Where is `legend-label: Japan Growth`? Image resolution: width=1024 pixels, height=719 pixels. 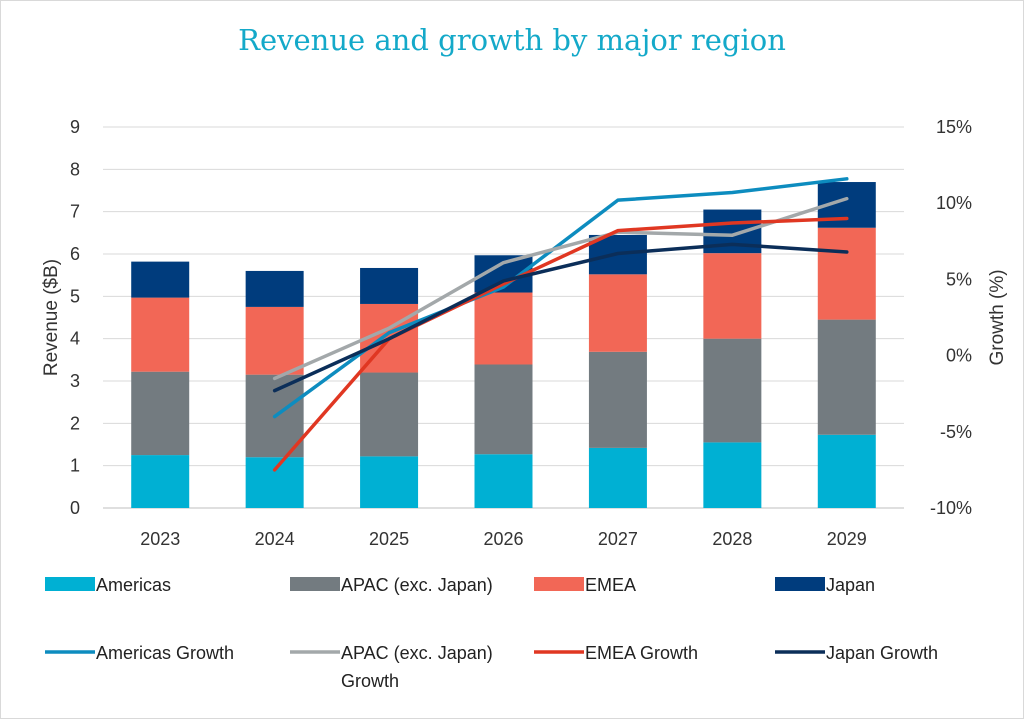
legend-label: Japan Growth is located at coordinates (882, 653).